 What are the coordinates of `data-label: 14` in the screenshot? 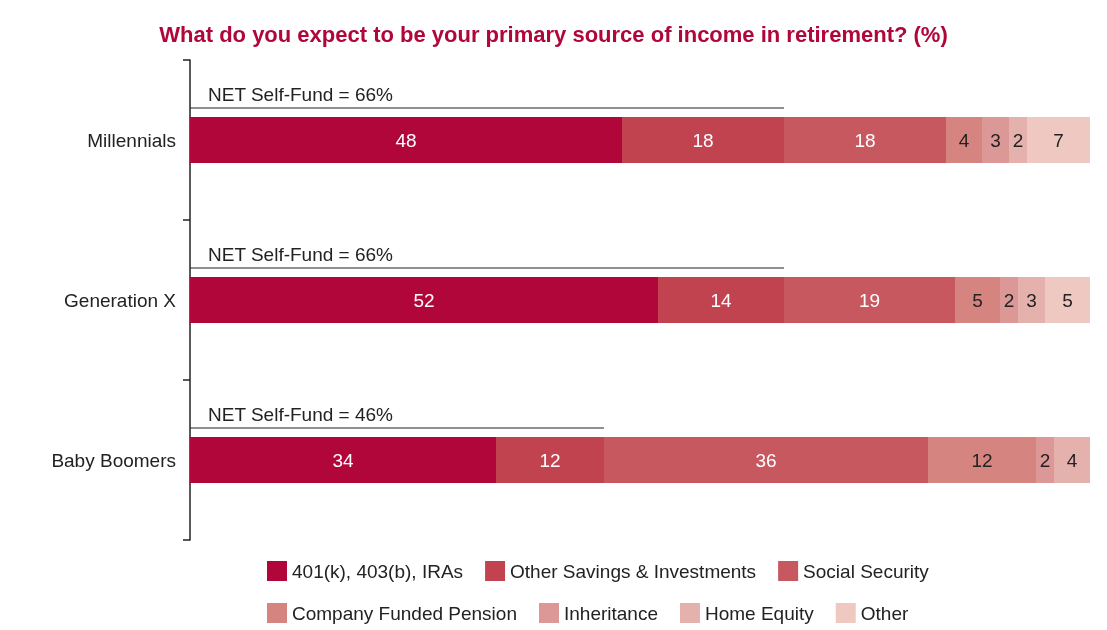 It's located at (721, 300).